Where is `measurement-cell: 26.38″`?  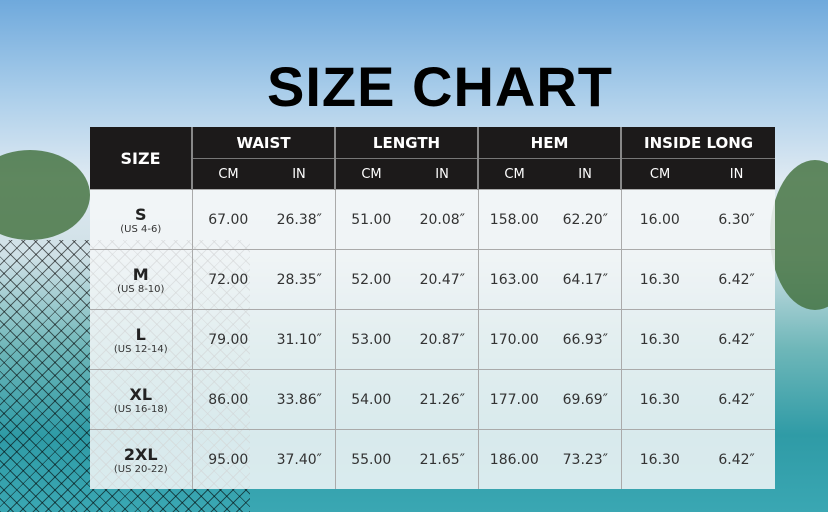
measurement-cell: 26.38″ is located at coordinates (300, 219).